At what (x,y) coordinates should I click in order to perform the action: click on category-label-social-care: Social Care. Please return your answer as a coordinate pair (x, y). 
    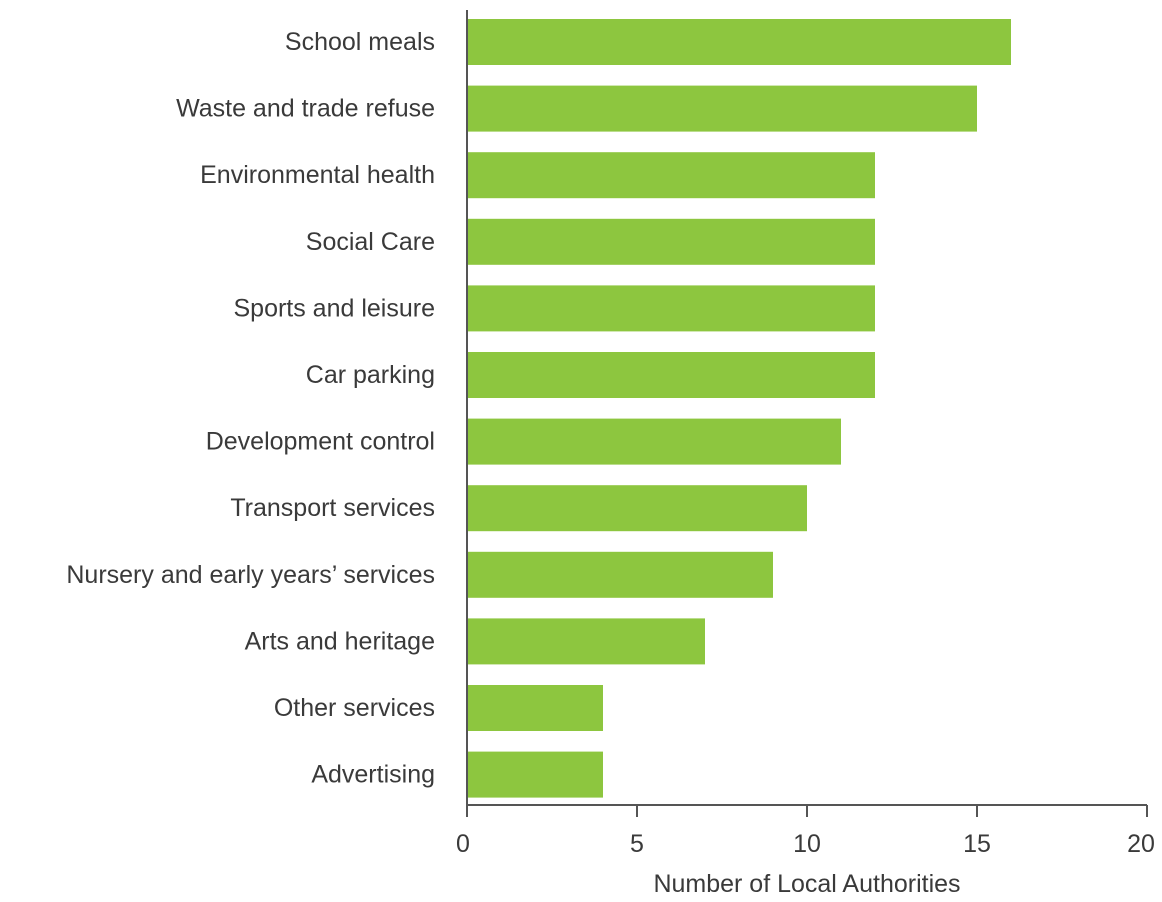
    Looking at the image, I should click on (370, 242).